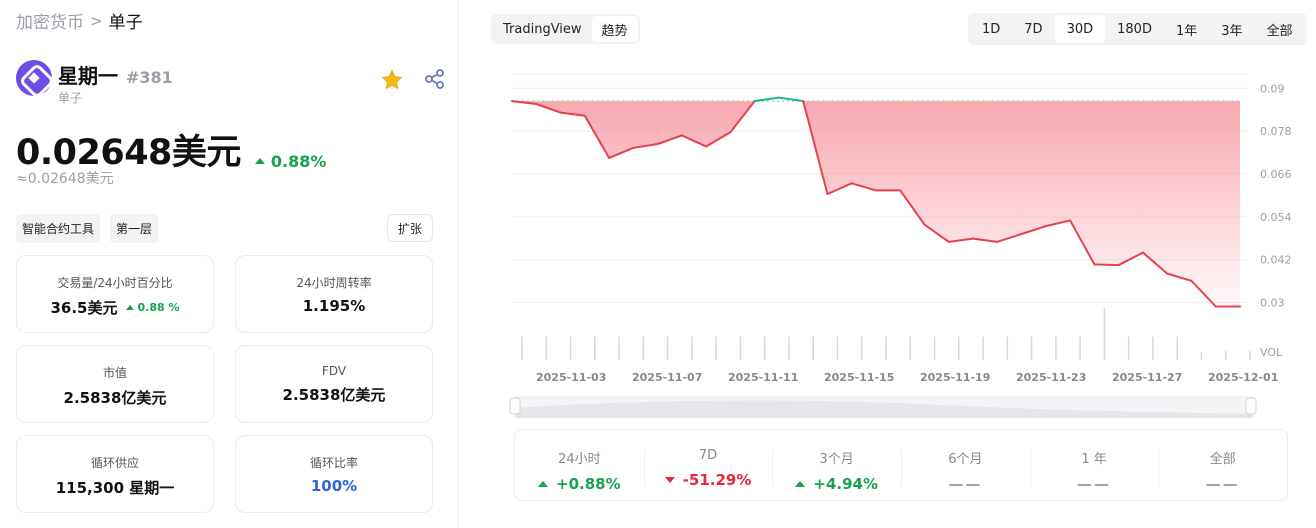  I want to click on perf-value-row: -51.29%, so click(708, 480).